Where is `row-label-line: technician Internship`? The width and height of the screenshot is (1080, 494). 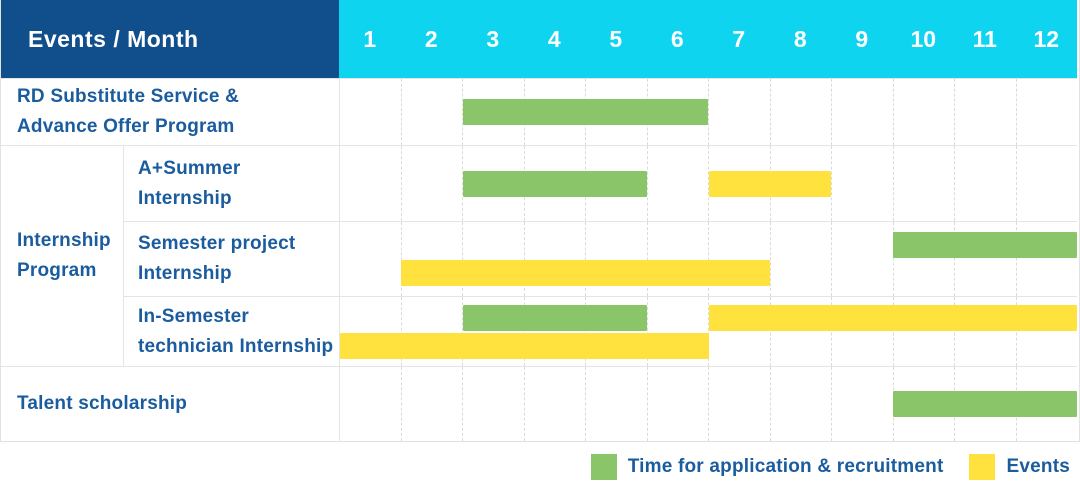 row-label-line: technician Internship is located at coordinates (236, 346).